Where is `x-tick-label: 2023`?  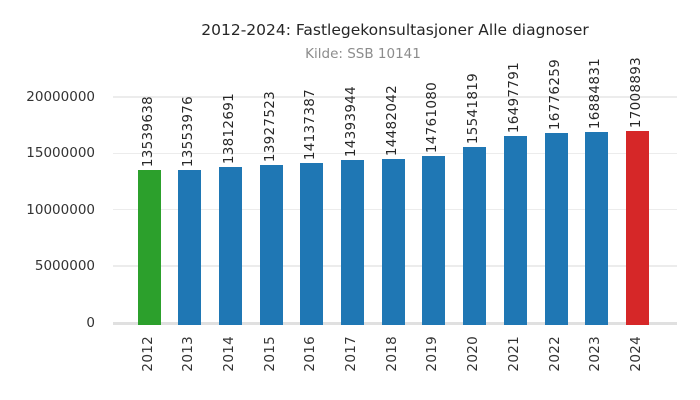 x-tick-label: 2023 is located at coordinates (595, 354).